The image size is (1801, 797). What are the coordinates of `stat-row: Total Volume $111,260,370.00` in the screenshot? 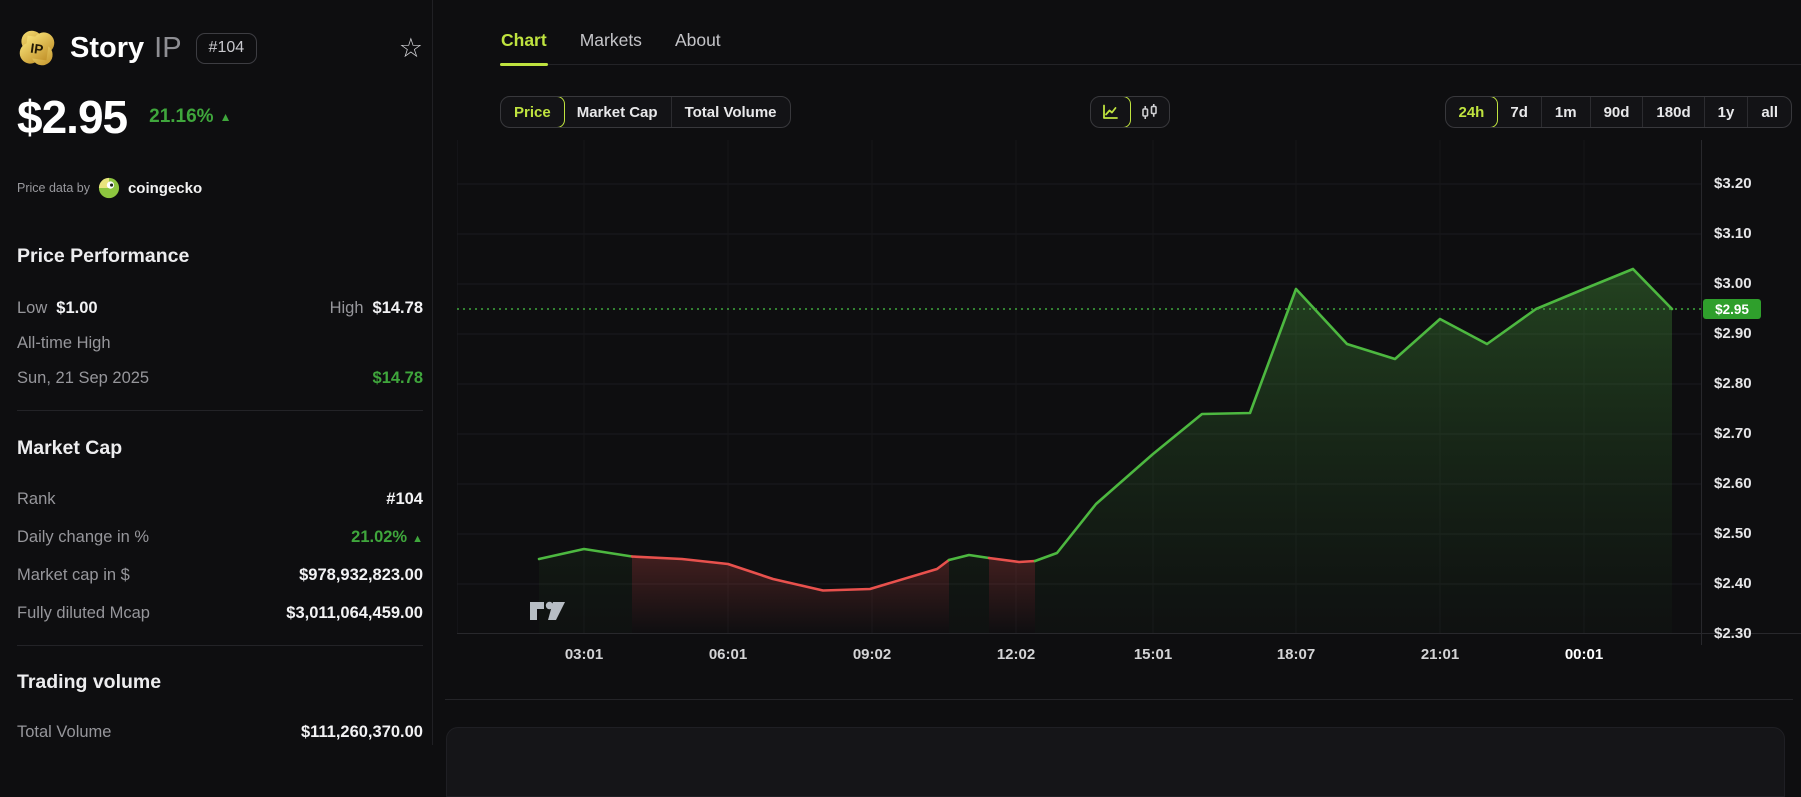 It's located at (220, 732).